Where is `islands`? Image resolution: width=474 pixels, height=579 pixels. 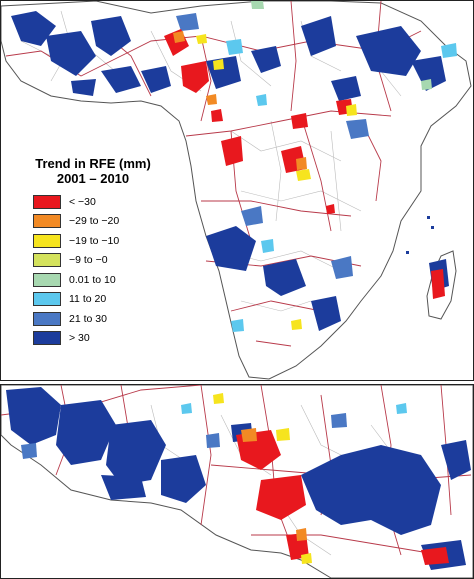
islands is located at coordinates (420, 235).